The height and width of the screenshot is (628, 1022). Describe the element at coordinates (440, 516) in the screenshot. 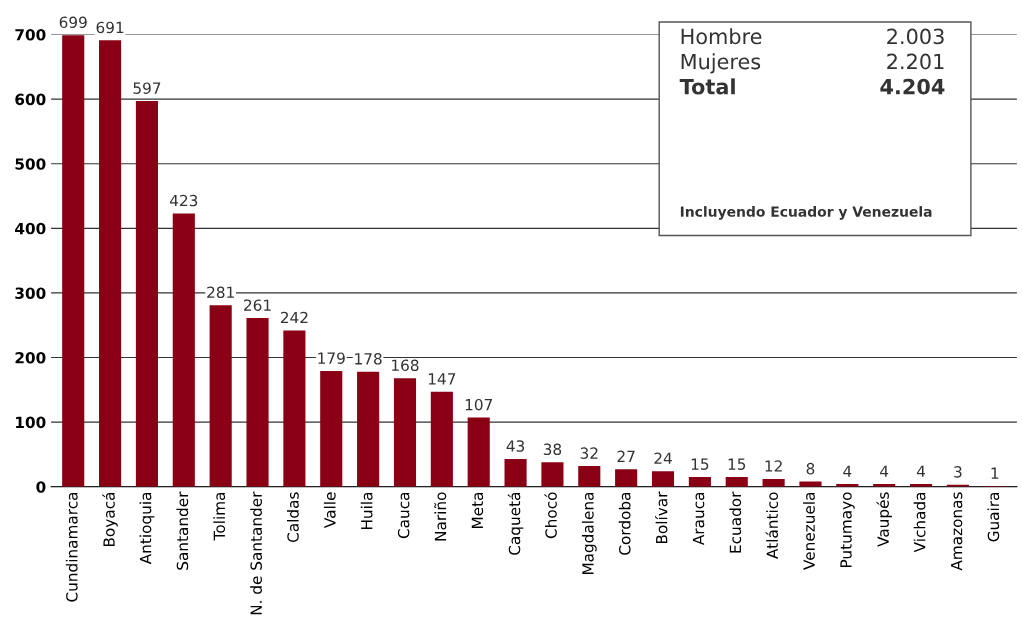

I see `x-tick-label: Nariño` at that location.